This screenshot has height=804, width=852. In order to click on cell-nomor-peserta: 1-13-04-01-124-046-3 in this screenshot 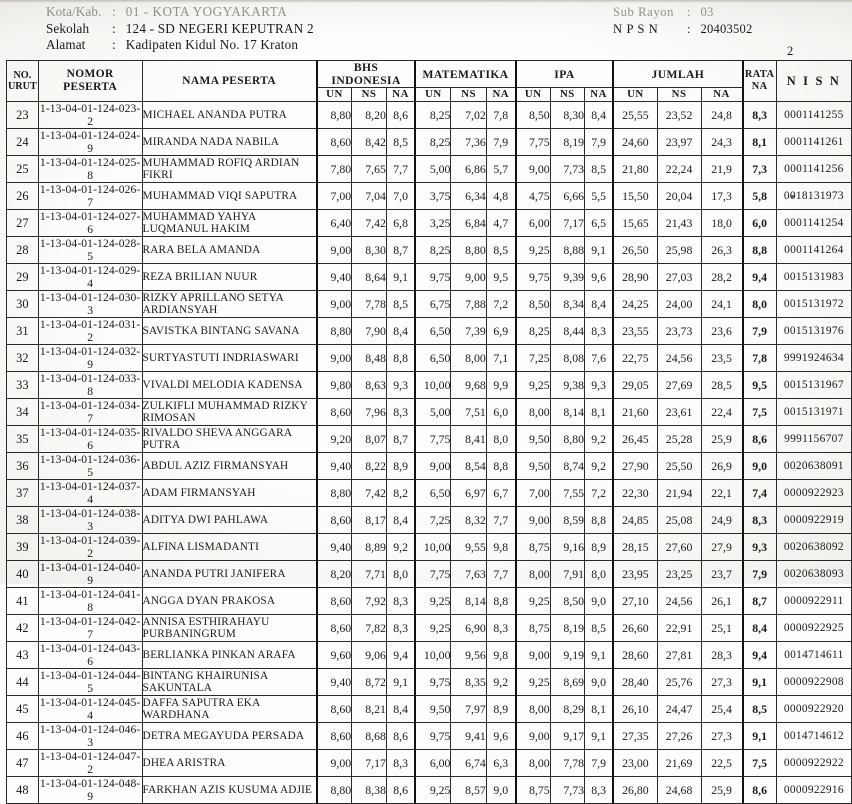, I will do `click(90, 736)`.